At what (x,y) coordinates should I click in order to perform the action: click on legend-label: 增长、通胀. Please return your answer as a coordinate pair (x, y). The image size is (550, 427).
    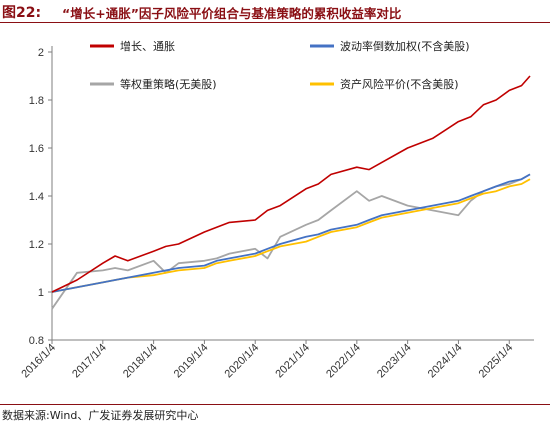
    Looking at the image, I should click on (147, 46).